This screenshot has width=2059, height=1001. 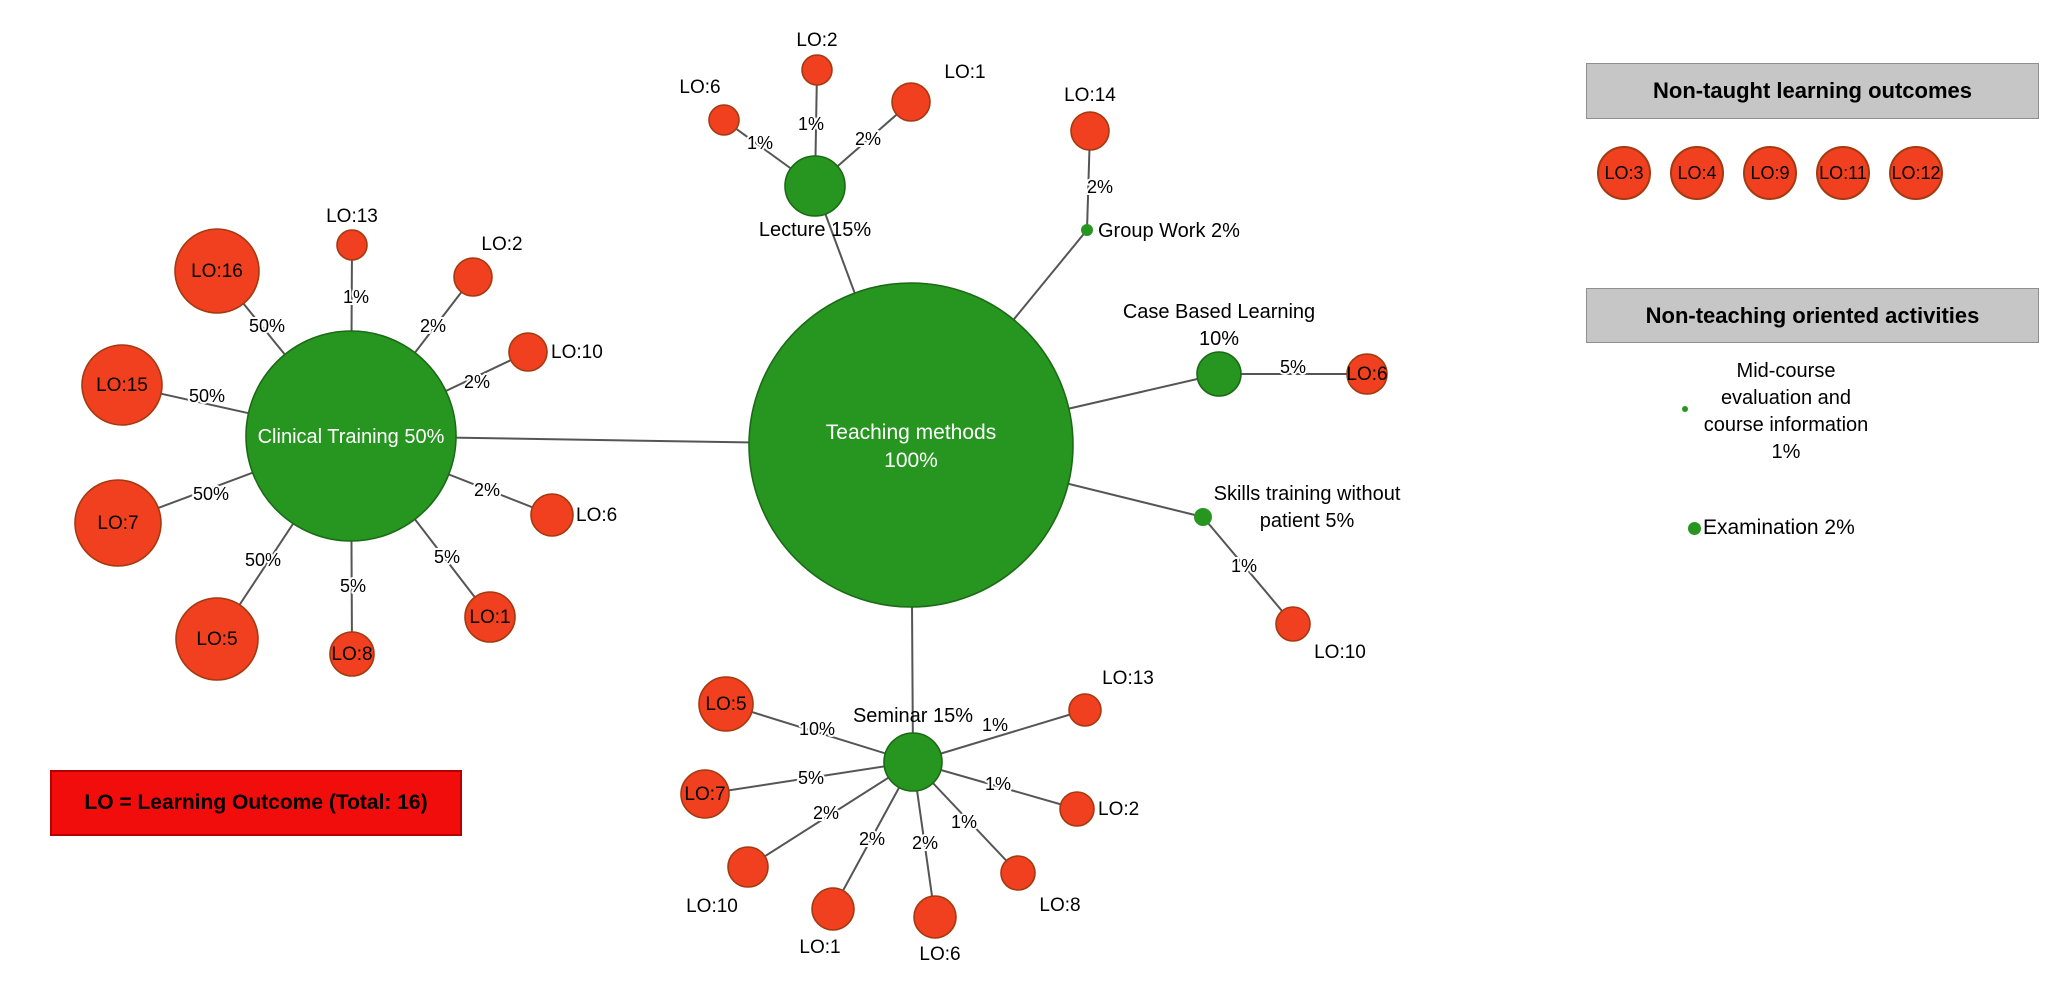 I want to click on node-lecture, so click(x=815, y=186).